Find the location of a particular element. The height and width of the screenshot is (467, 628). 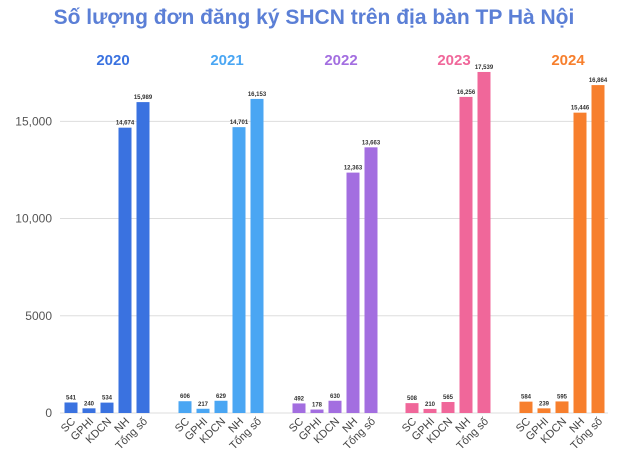

value-label: 217 is located at coordinates (203, 405).